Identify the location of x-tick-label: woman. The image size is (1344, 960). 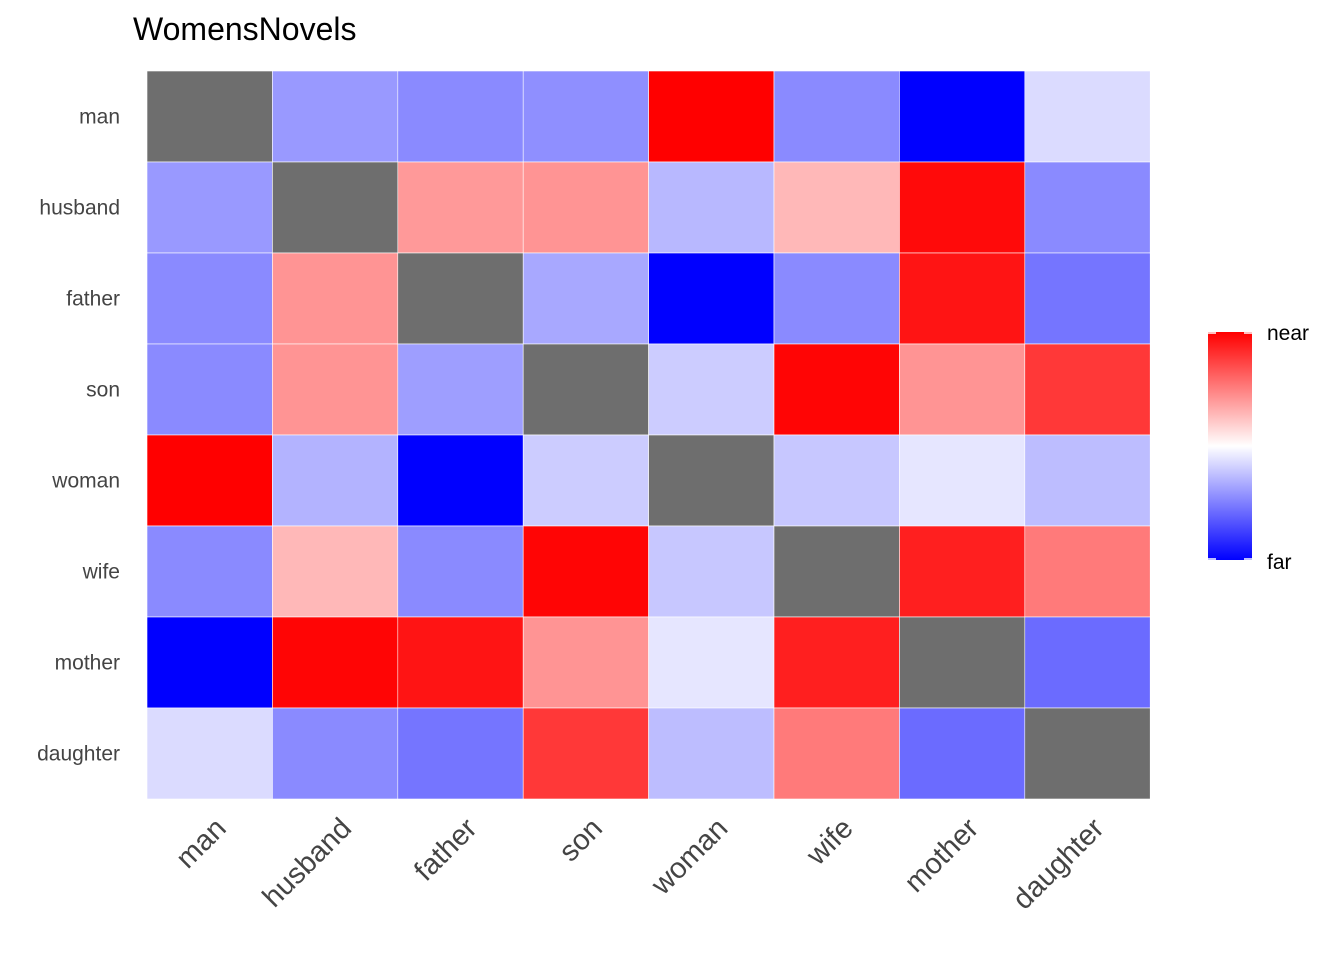
(689, 856).